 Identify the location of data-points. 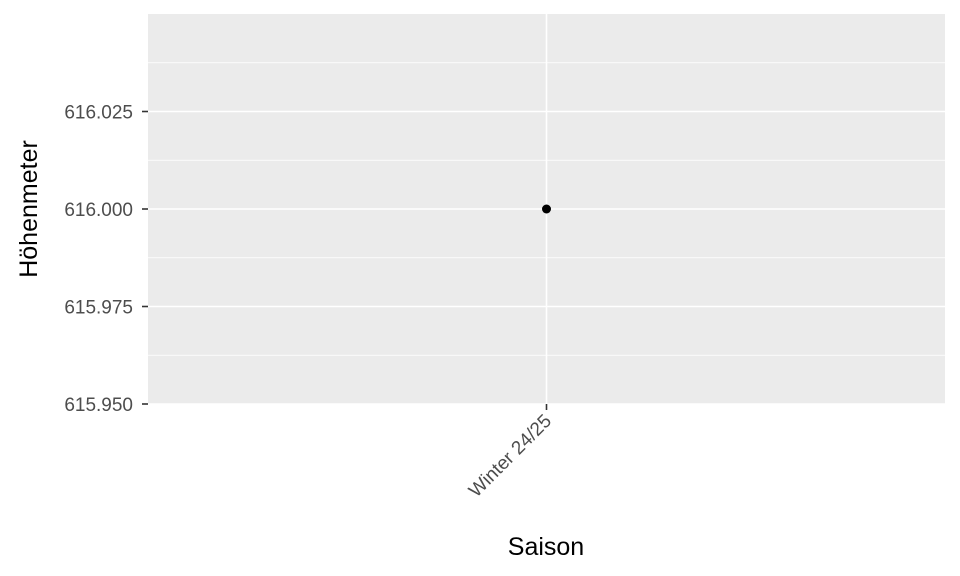
(546, 209).